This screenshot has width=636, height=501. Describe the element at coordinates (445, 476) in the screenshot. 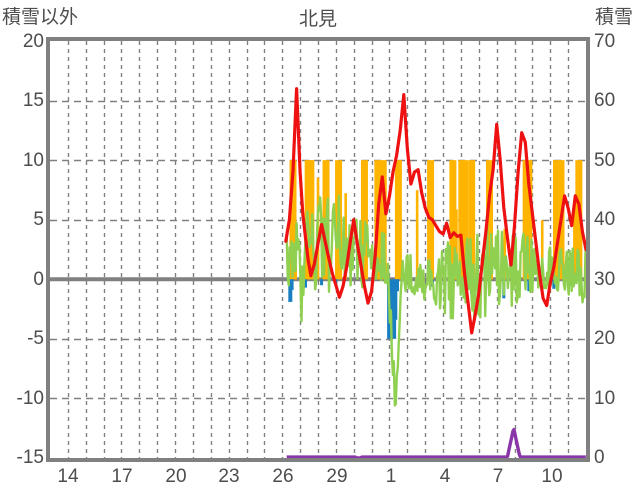

I see `x-tick-7: 4` at that location.